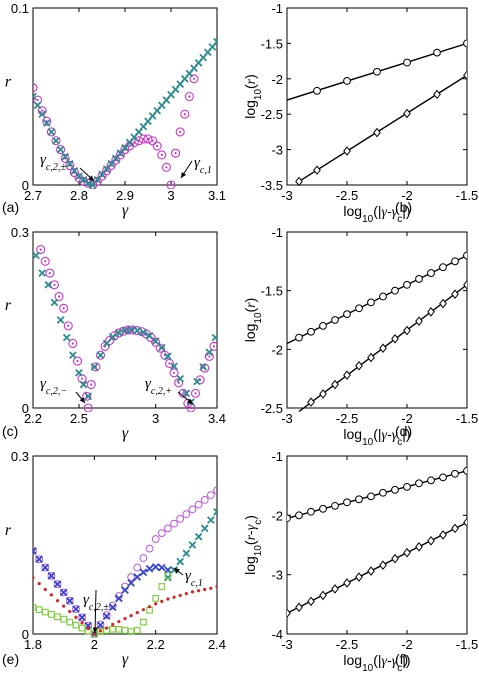 The width and height of the screenshot is (479, 677). Describe the element at coordinates (377, 113) in the screenshot. I see `plot-area` at that location.